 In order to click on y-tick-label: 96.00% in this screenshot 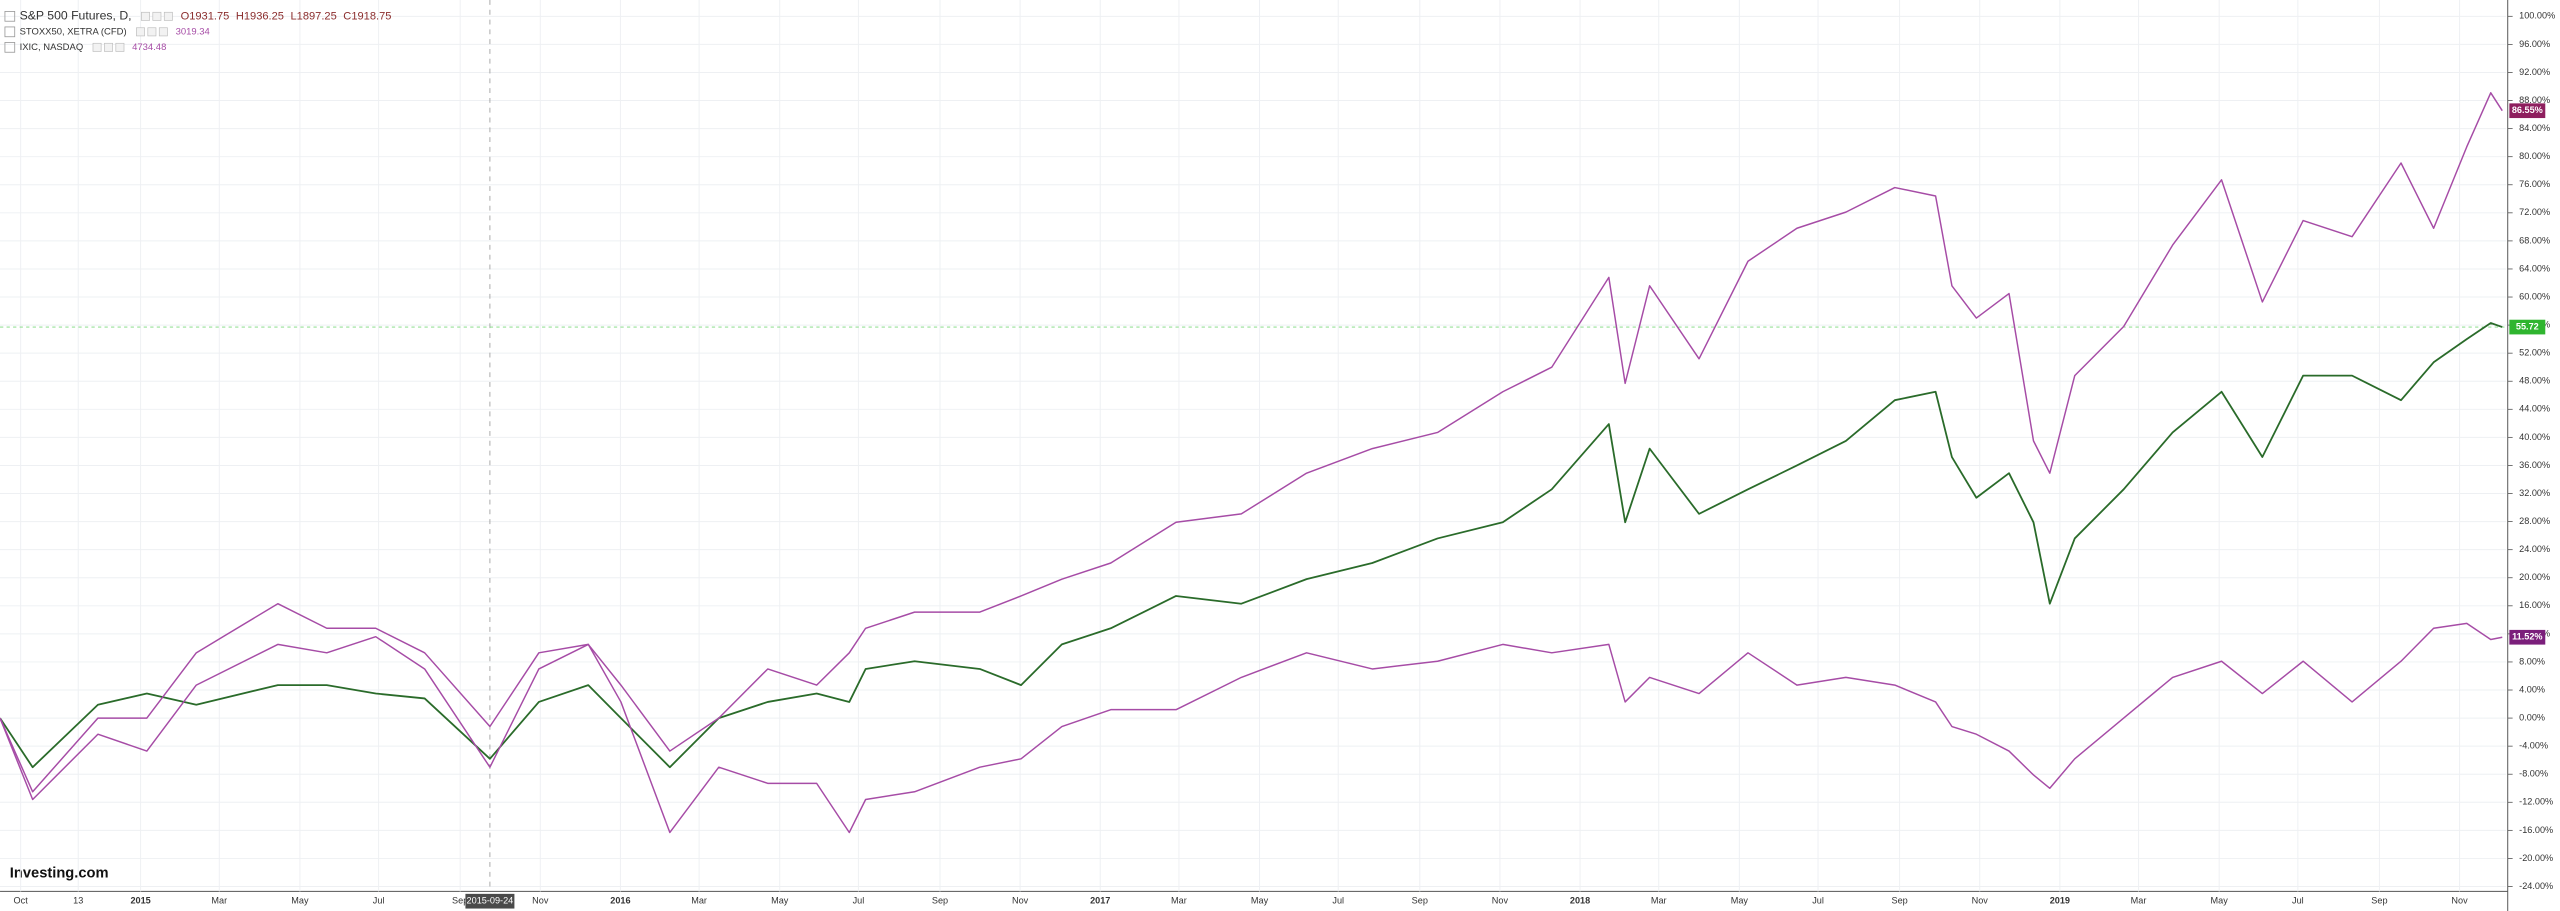, I will do `click(2534, 44)`.